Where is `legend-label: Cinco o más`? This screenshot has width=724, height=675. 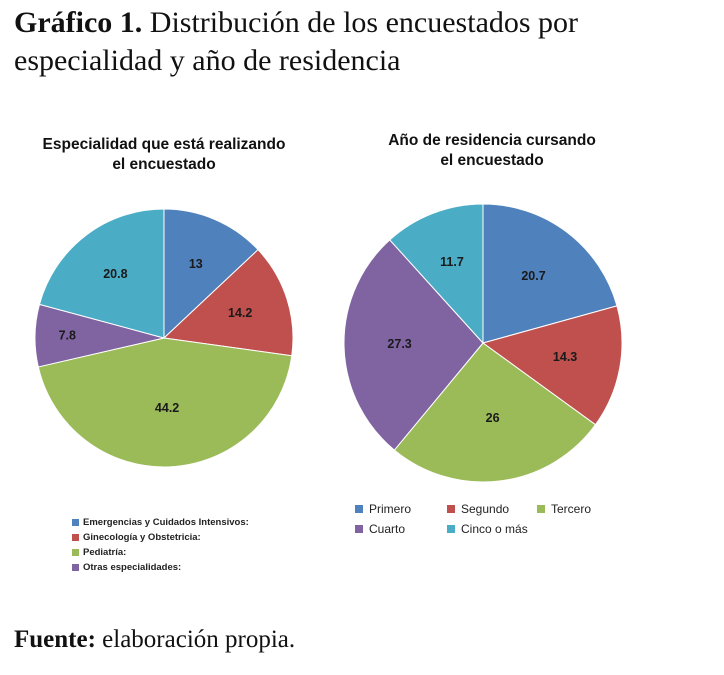
legend-label: Cinco o más is located at coordinates (494, 529).